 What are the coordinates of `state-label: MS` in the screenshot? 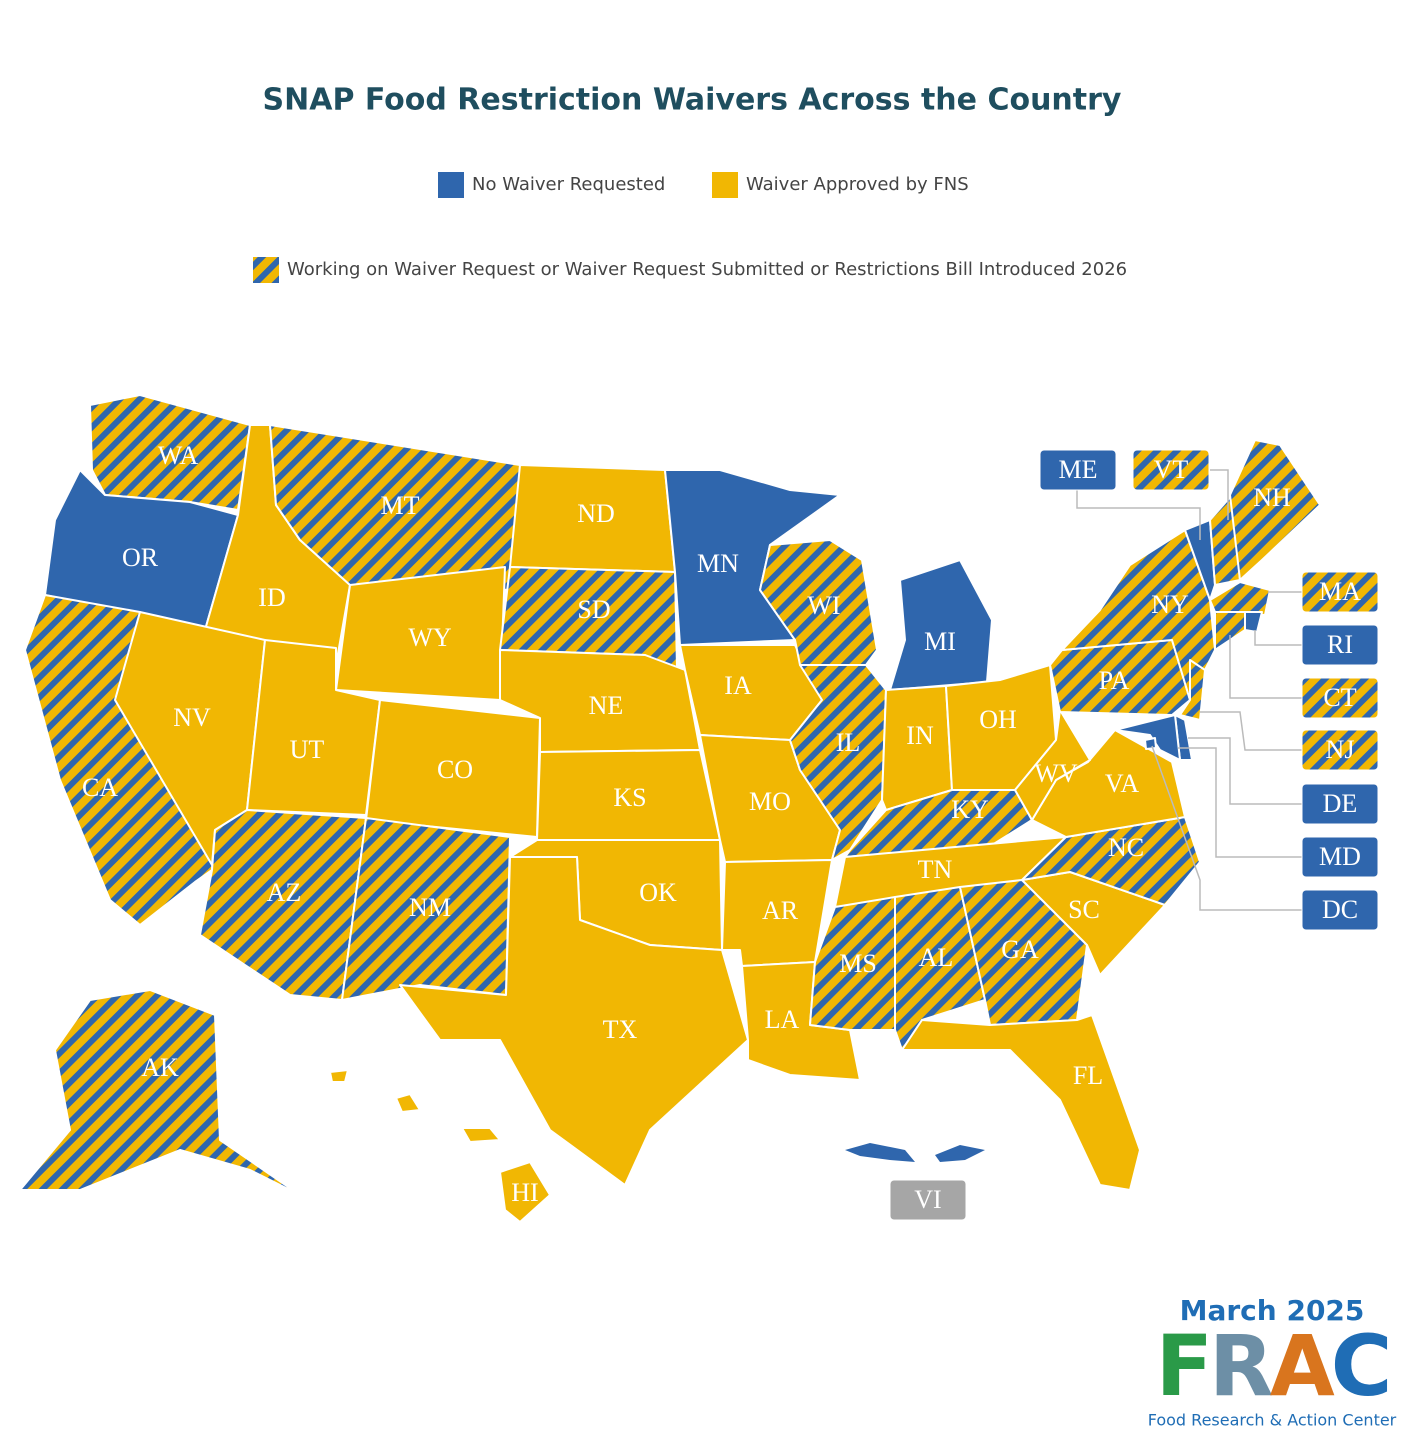 It's located at (858, 963).